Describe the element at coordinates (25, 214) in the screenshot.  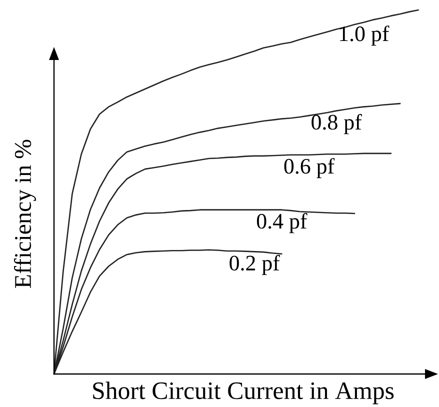
I see `y-axis-title: Efficiency in %` at that location.